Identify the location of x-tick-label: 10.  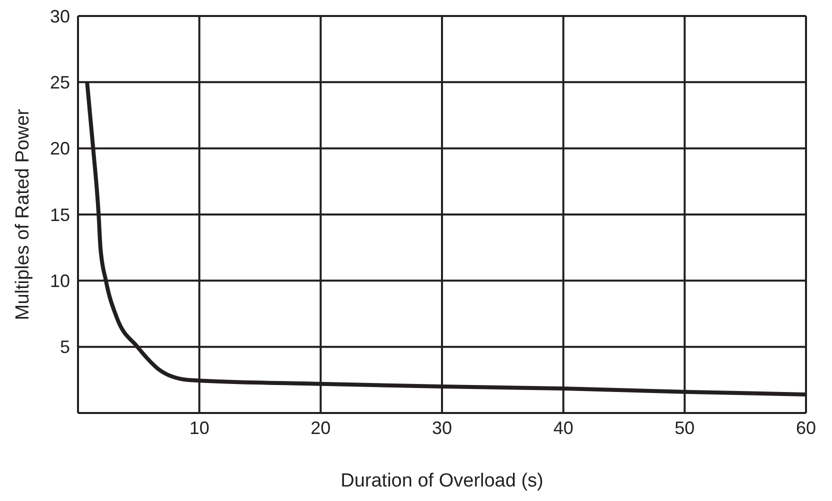
(199, 428).